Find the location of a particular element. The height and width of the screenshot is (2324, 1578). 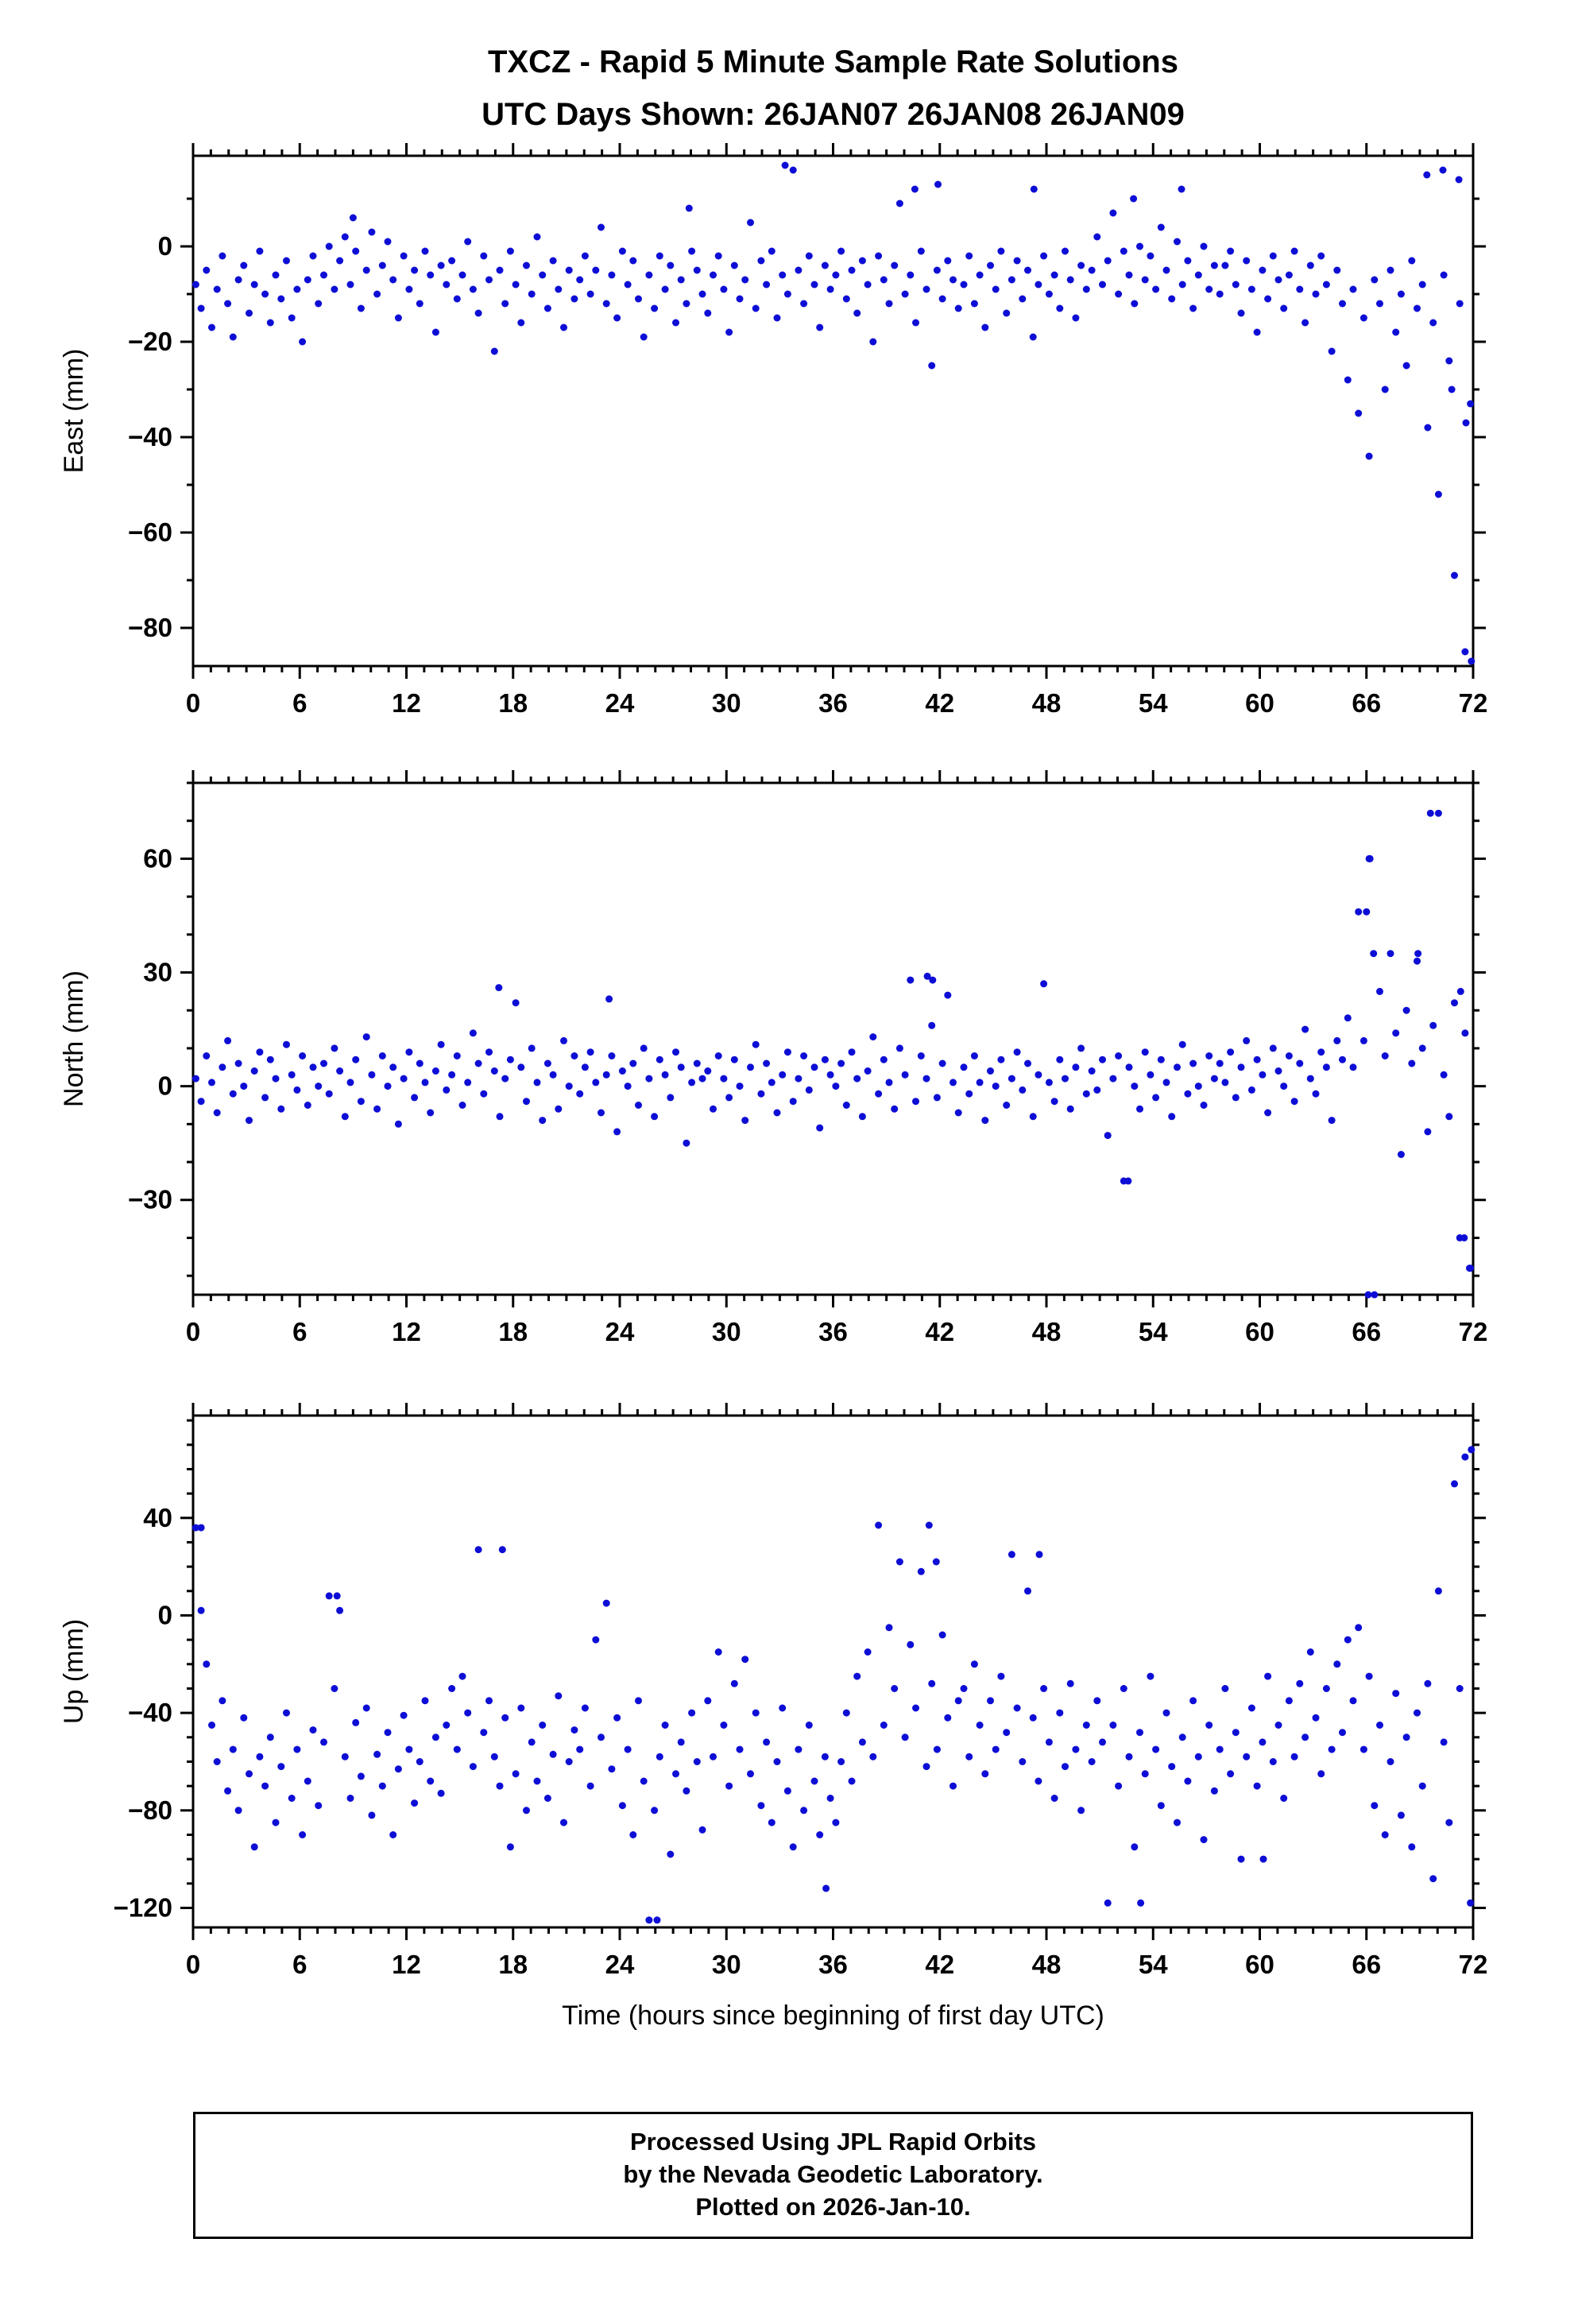

caption-line2: by the Nevada Geodetic Laboratory. is located at coordinates (833, 2174).